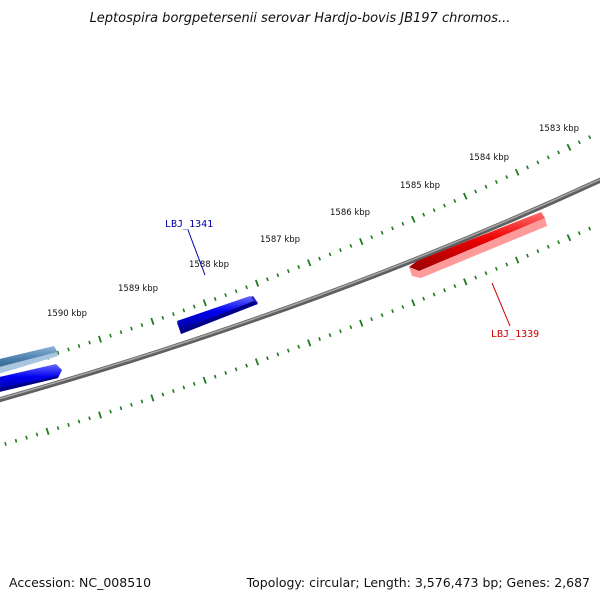 Image resolution: width=600 pixels, height=600 pixels. I want to click on scale-label-1583: 1583 kbp, so click(559, 129).